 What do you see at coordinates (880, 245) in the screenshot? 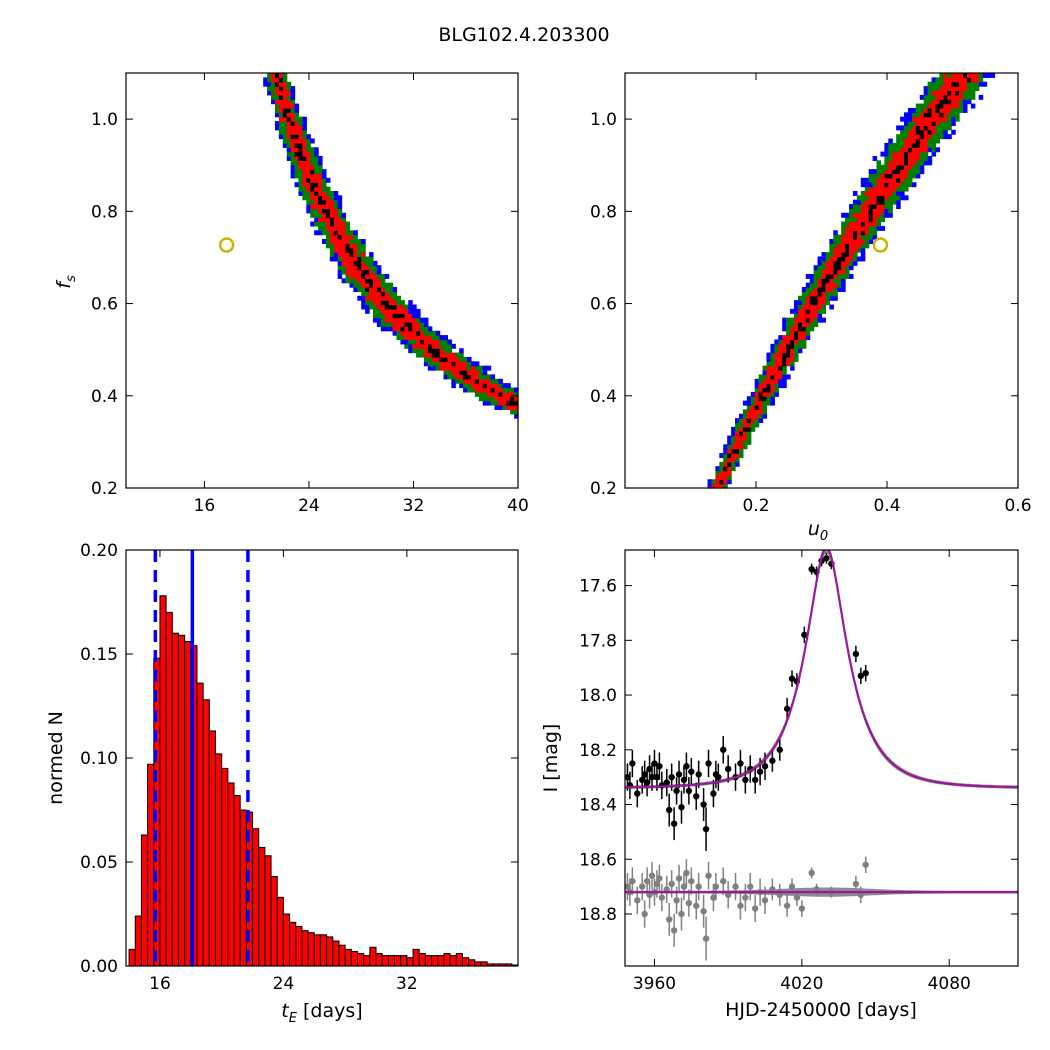
I see `best-fit-marker` at bounding box center [880, 245].